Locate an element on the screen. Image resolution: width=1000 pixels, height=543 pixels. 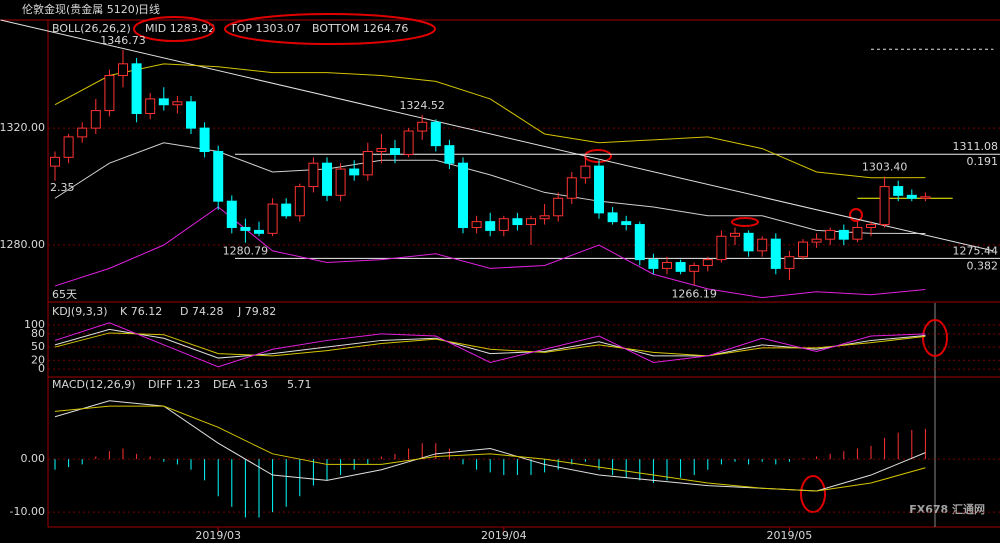
legend-value: 1.23 is located at coordinates (188, 384).